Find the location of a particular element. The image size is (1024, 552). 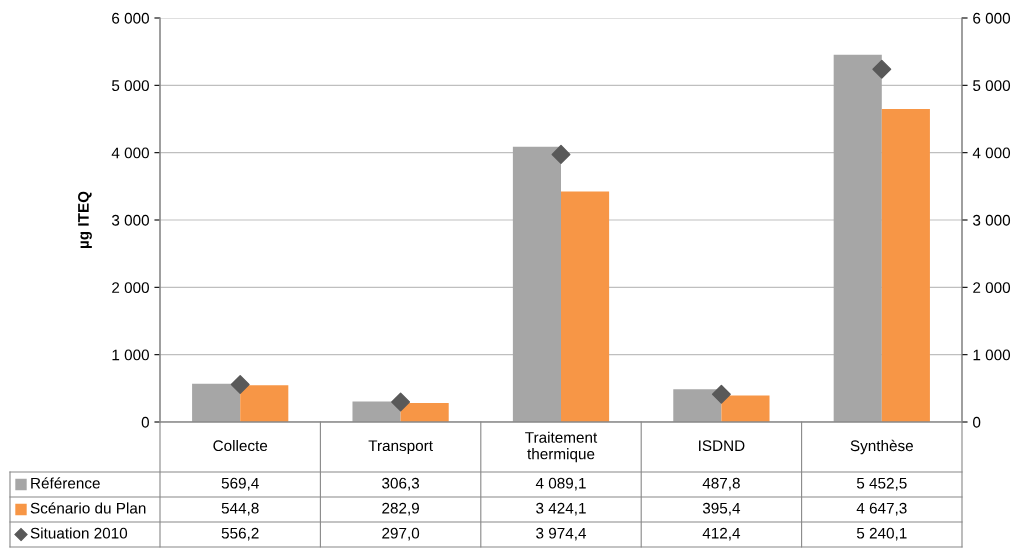

data-label: 3 974,4 is located at coordinates (561, 534).